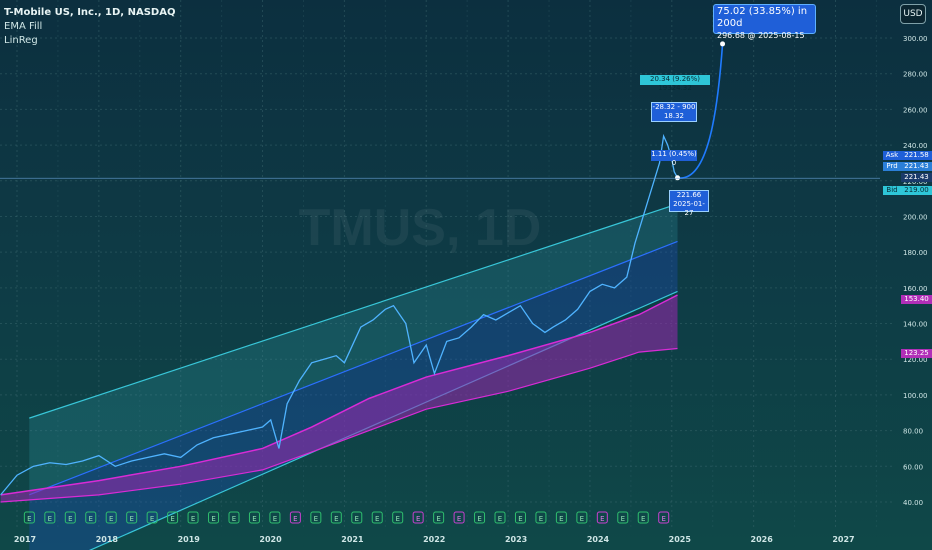 The height and width of the screenshot is (550, 932). Describe the element at coordinates (892, 190) in the screenshot. I see `bid-tag: Bid` at that location.